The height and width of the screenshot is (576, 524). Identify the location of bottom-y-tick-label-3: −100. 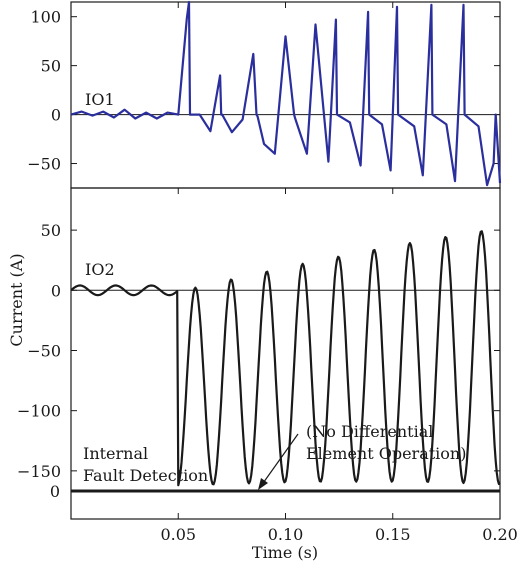
(39, 411).